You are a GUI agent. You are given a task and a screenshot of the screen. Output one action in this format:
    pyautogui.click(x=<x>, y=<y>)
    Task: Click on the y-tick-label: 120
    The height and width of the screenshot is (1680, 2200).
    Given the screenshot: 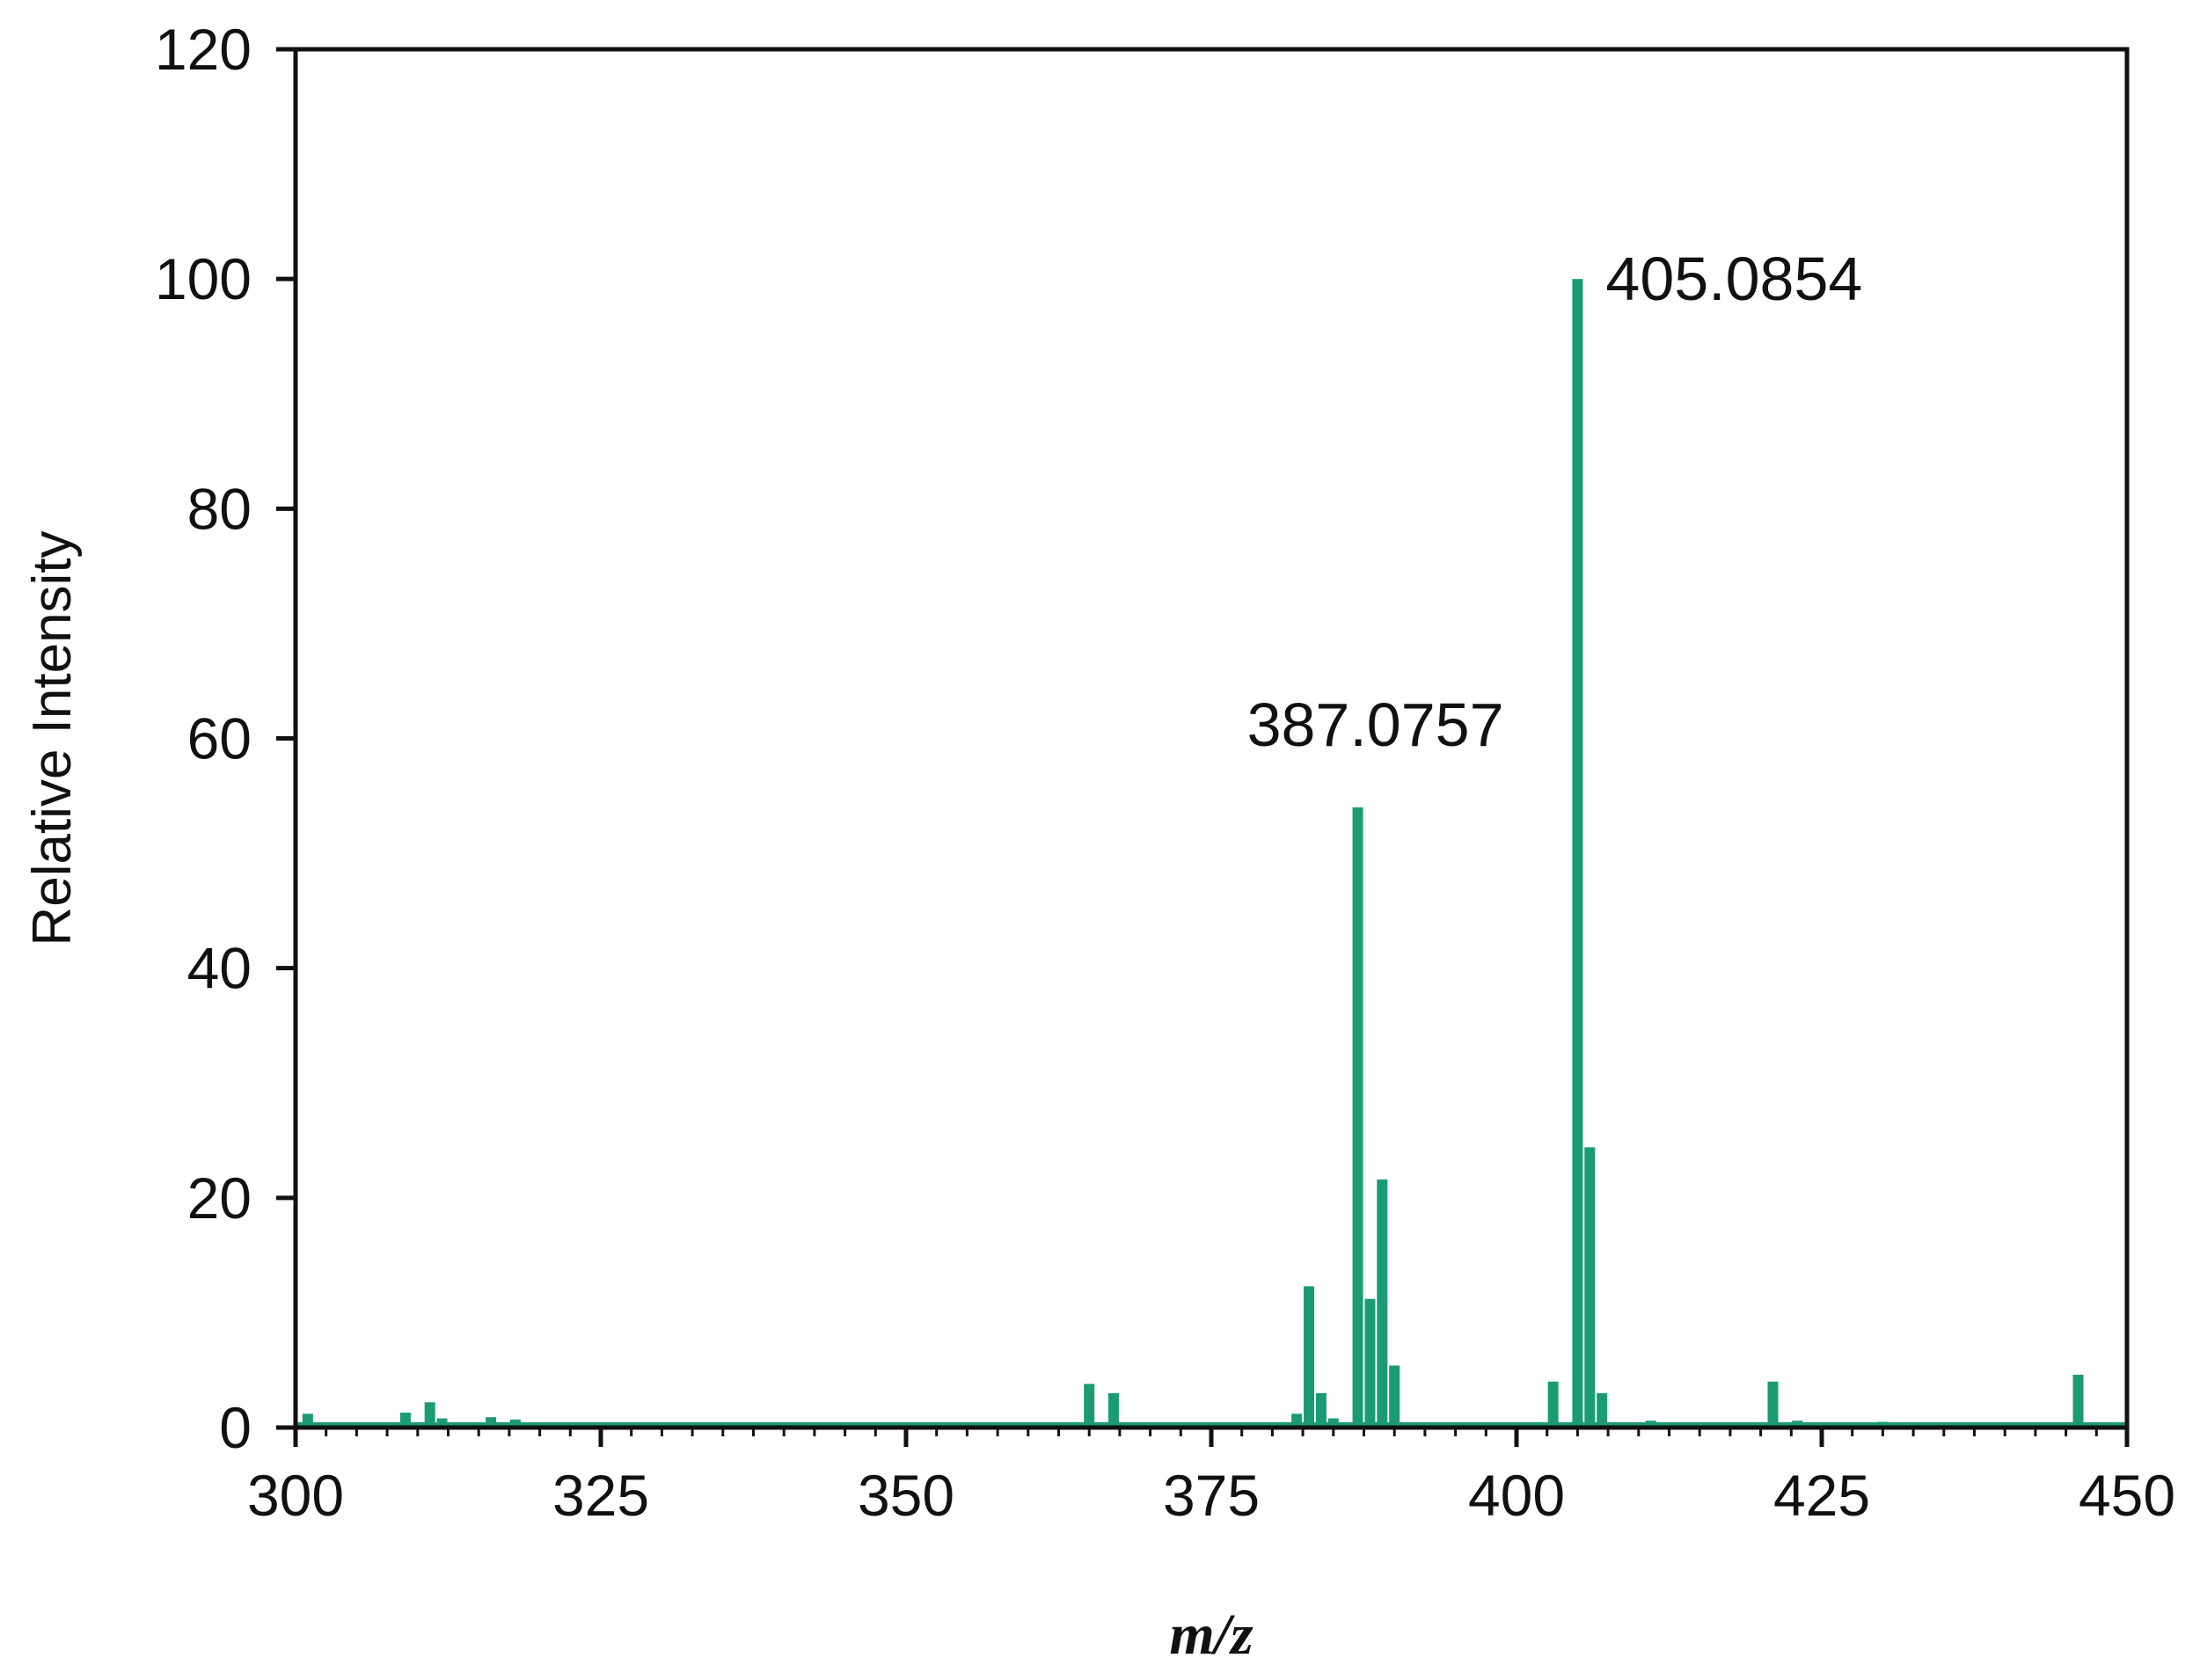 What is the action you would take?
    pyautogui.click(x=203, y=49)
    